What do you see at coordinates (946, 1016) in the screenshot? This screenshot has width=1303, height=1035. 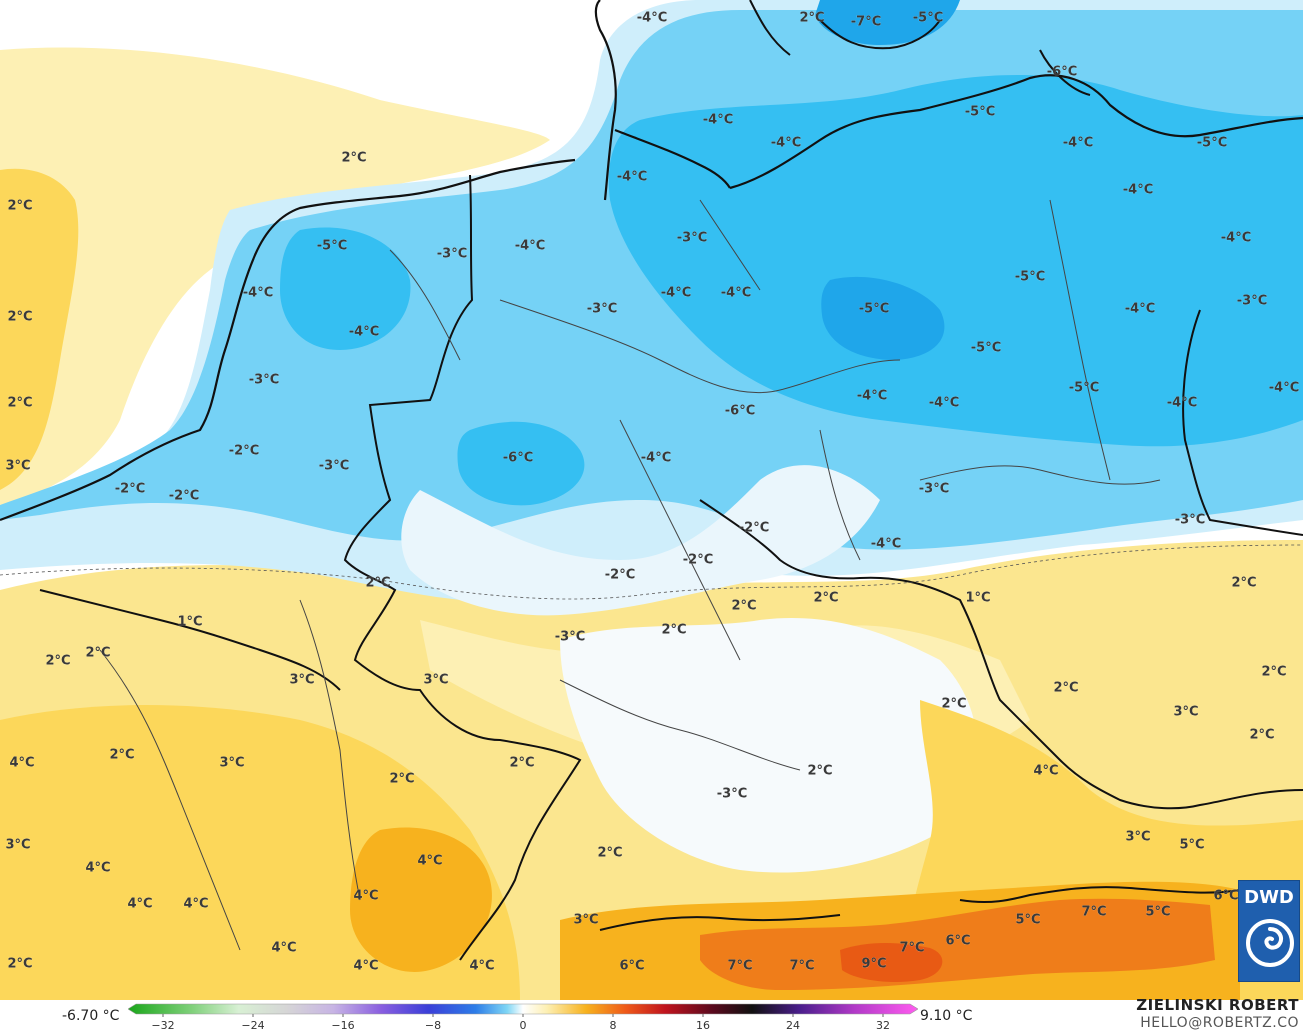 I see `legend-max-label: 9.10 °C` at bounding box center [946, 1016].